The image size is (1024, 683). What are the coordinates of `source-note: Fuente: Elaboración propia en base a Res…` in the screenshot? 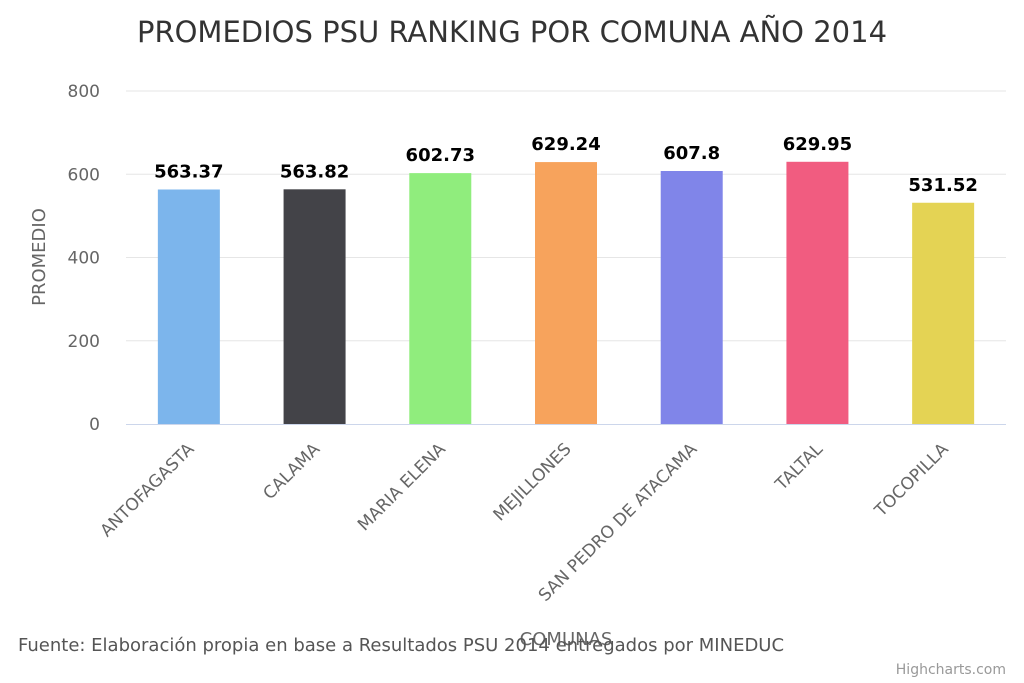 It's located at (401, 645).